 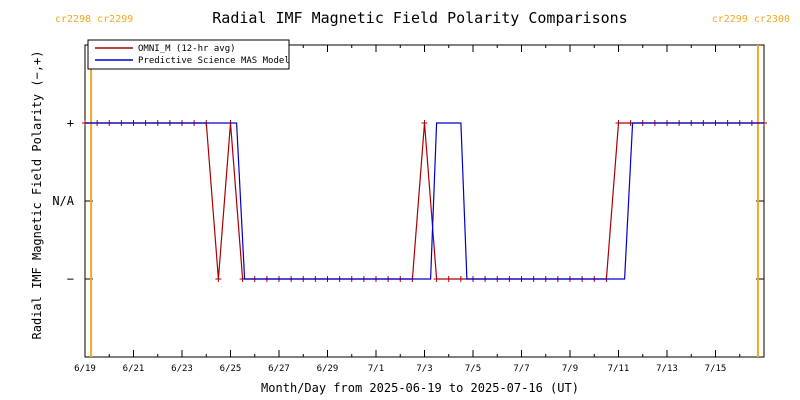 I want to click on legend-label-omni: OMNI_M (12-hr avg), so click(x=187, y=49).